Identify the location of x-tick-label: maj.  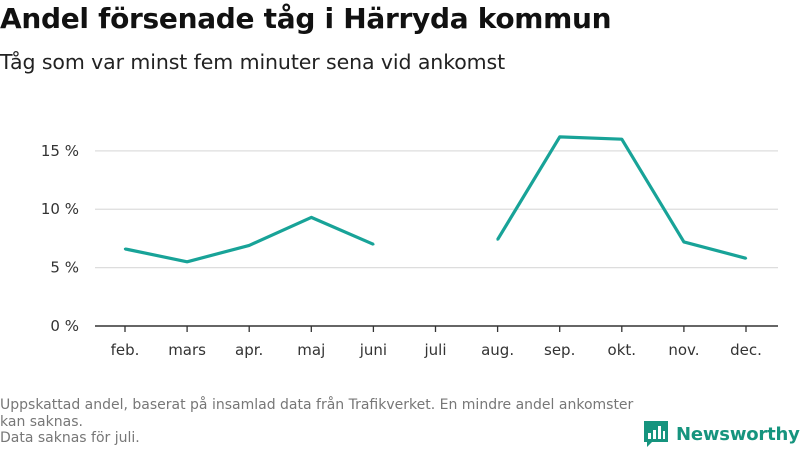
(311, 350).